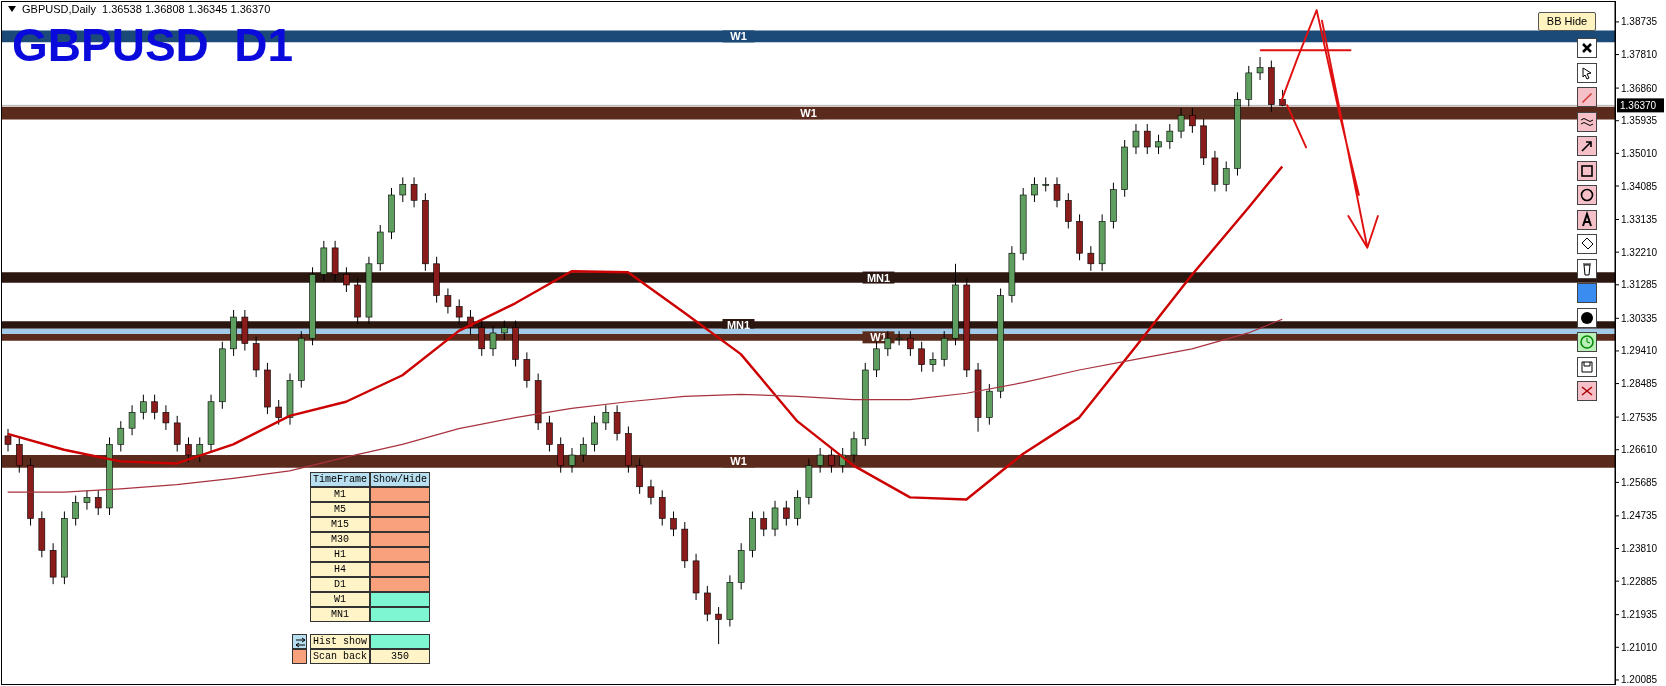 Image resolution: width=1666 pixels, height=686 pixels. Describe the element at coordinates (340, 554) in the screenshot. I see `annotation: H1` at that location.